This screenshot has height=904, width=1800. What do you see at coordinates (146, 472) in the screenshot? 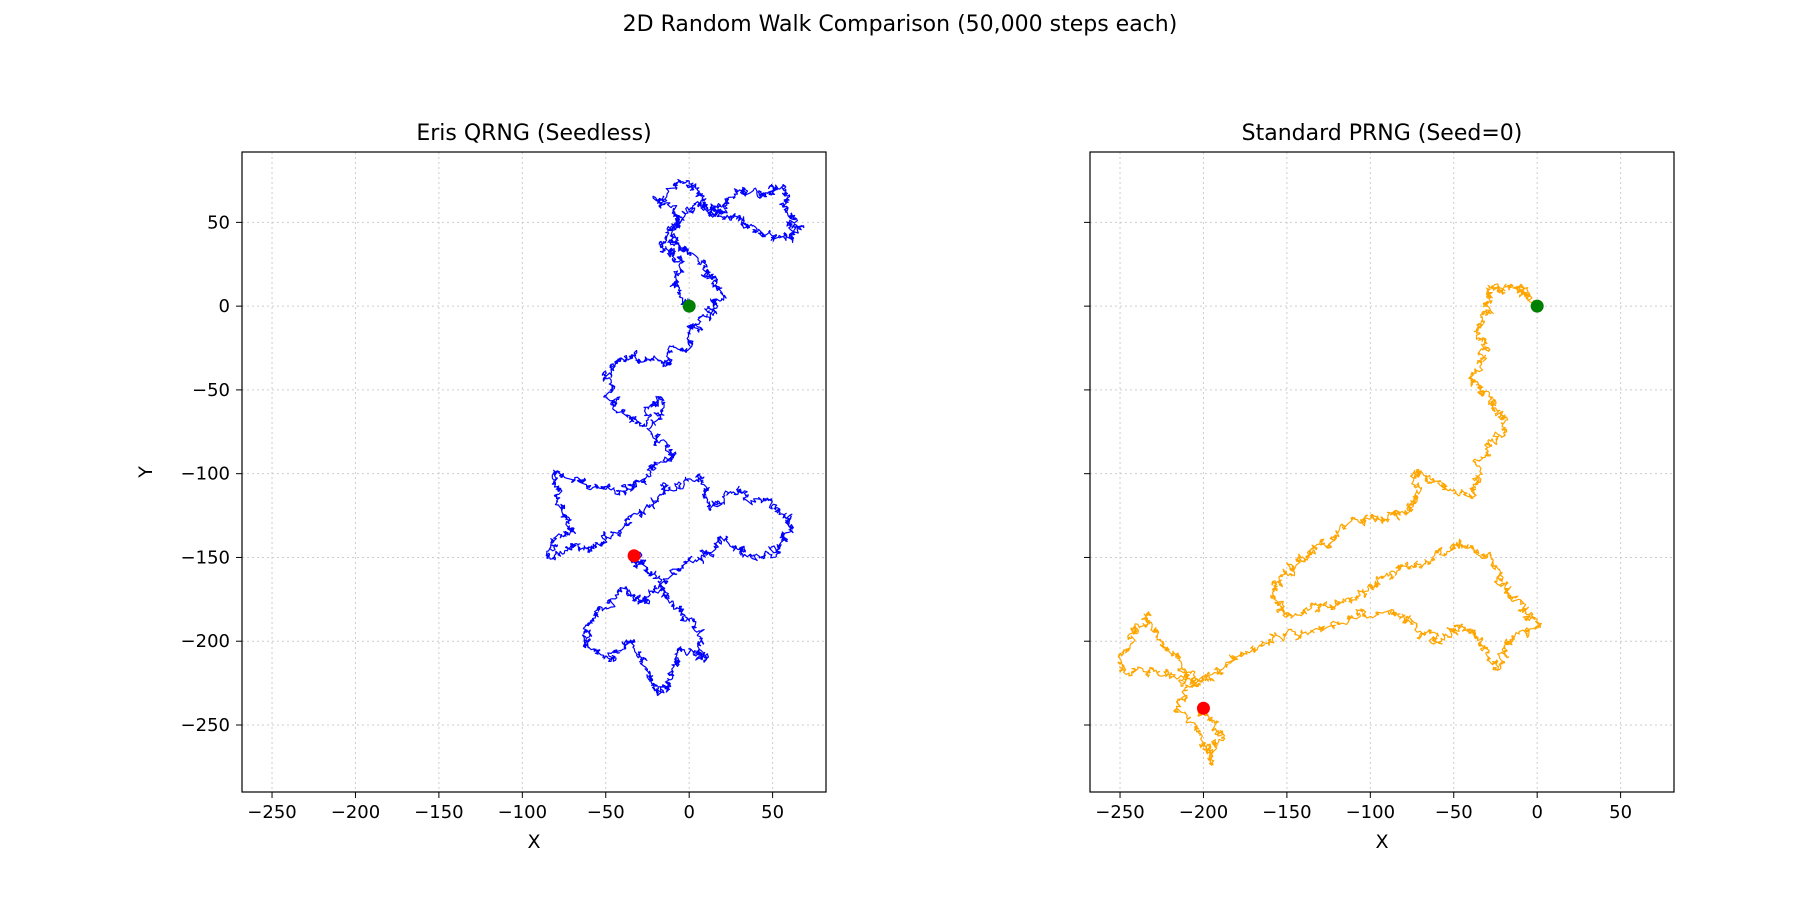
I see `y-axis-label: Y` at bounding box center [146, 472].